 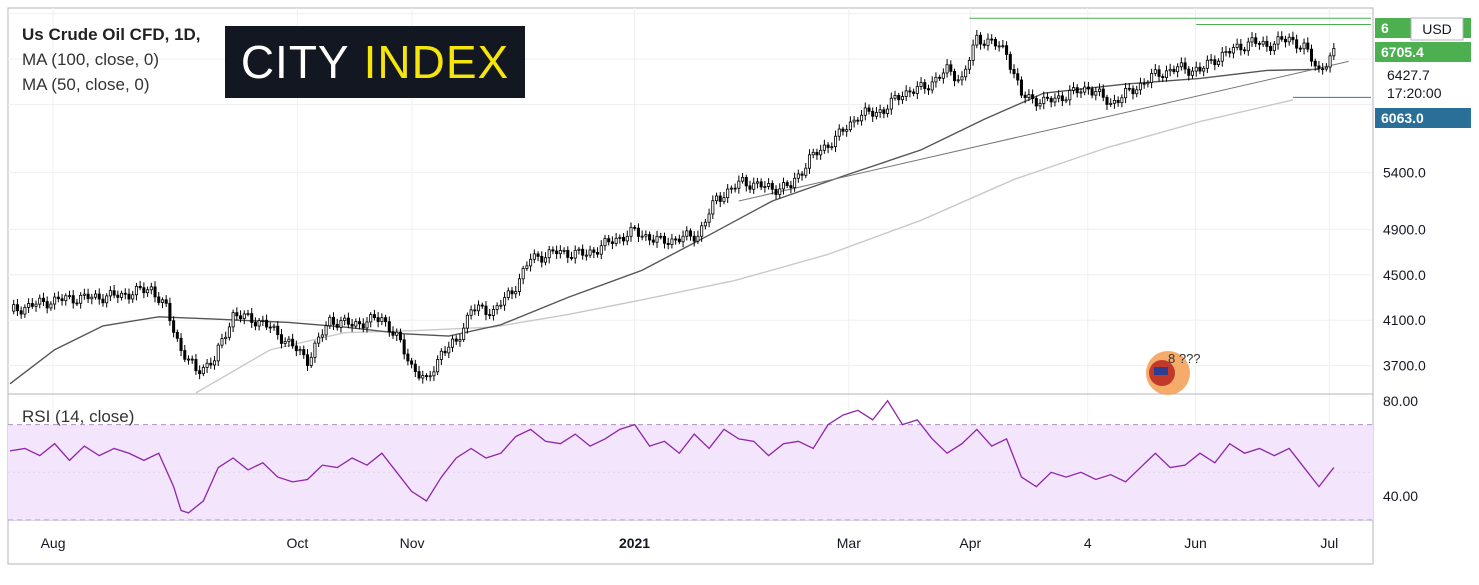 I want to click on x-tick-label: Apr, so click(x=970, y=543).